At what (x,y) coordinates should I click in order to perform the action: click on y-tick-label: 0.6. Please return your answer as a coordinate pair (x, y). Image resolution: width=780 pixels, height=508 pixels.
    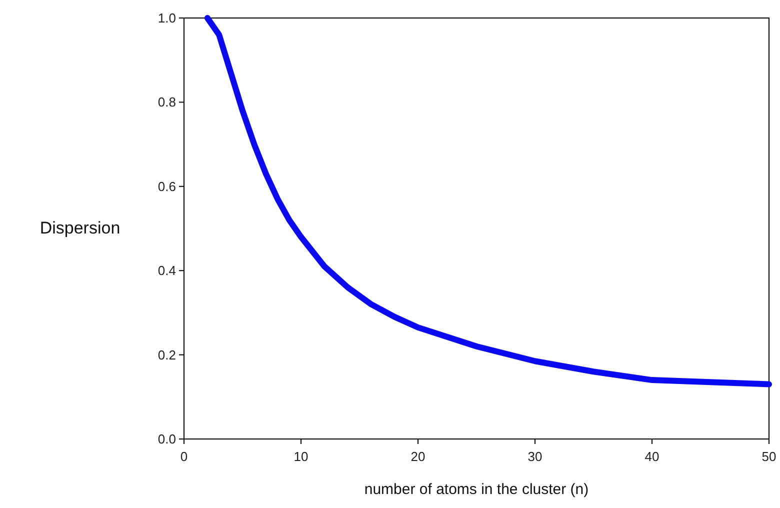
    Looking at the image, I should click on (167, 186).